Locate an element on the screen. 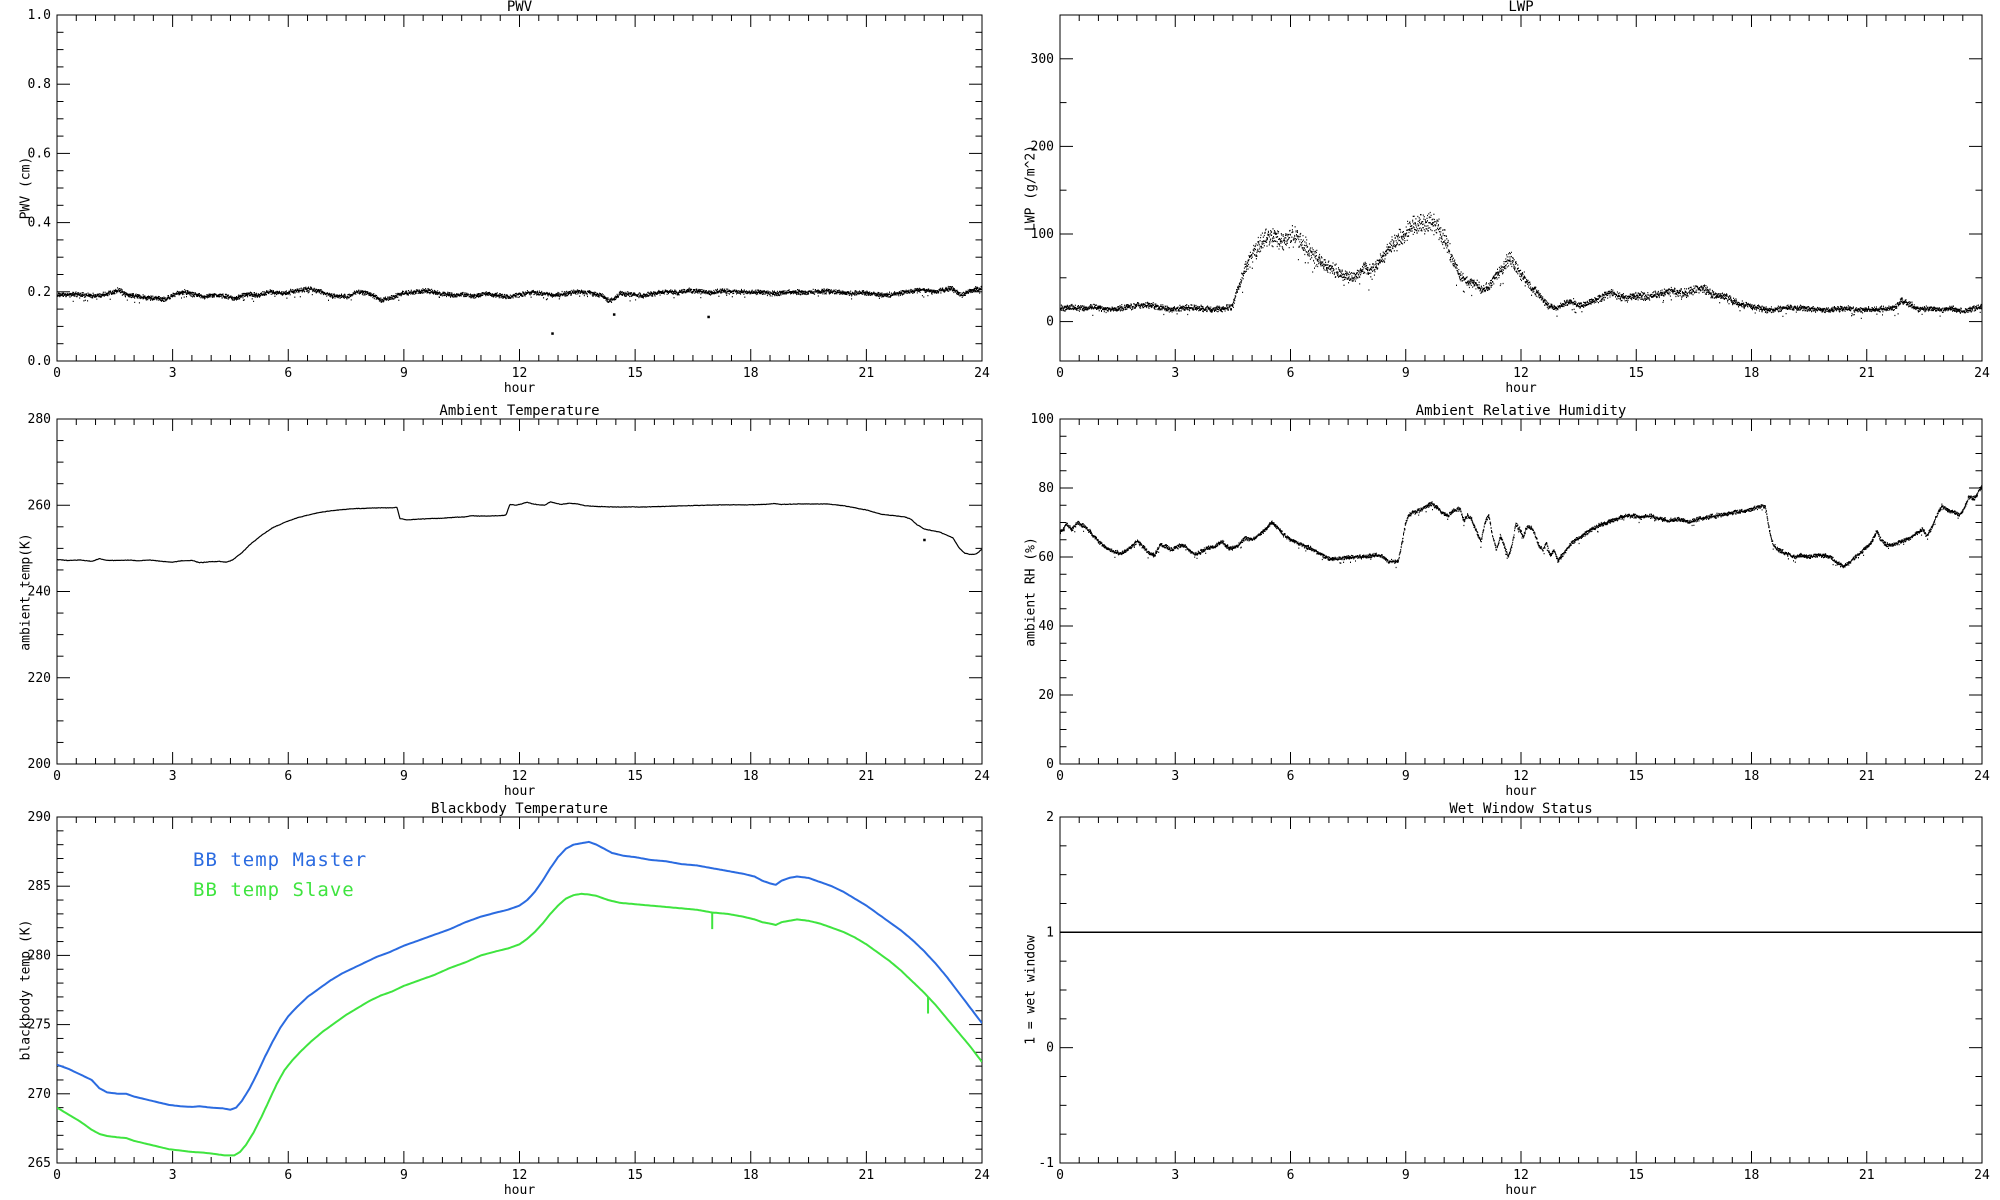 The image size is (2000, 1200). svg-text: 0.0 is located at coordinates (39, 361).